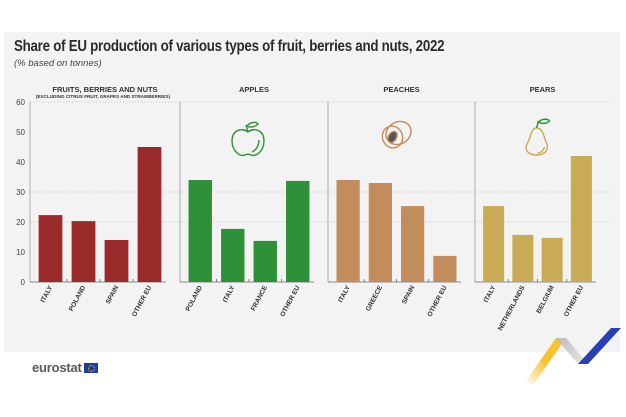  Describe the element at coordinates (375, 298) in the screenshot. I see `category-label: GREECE` at that location.